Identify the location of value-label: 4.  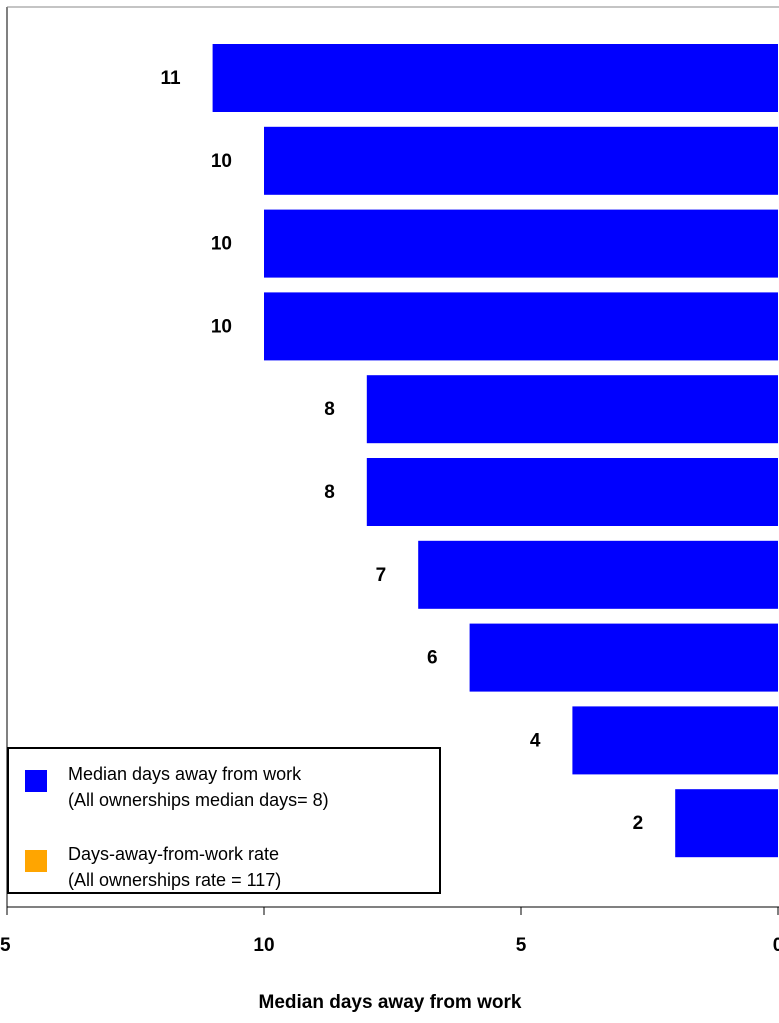
(535, 740).